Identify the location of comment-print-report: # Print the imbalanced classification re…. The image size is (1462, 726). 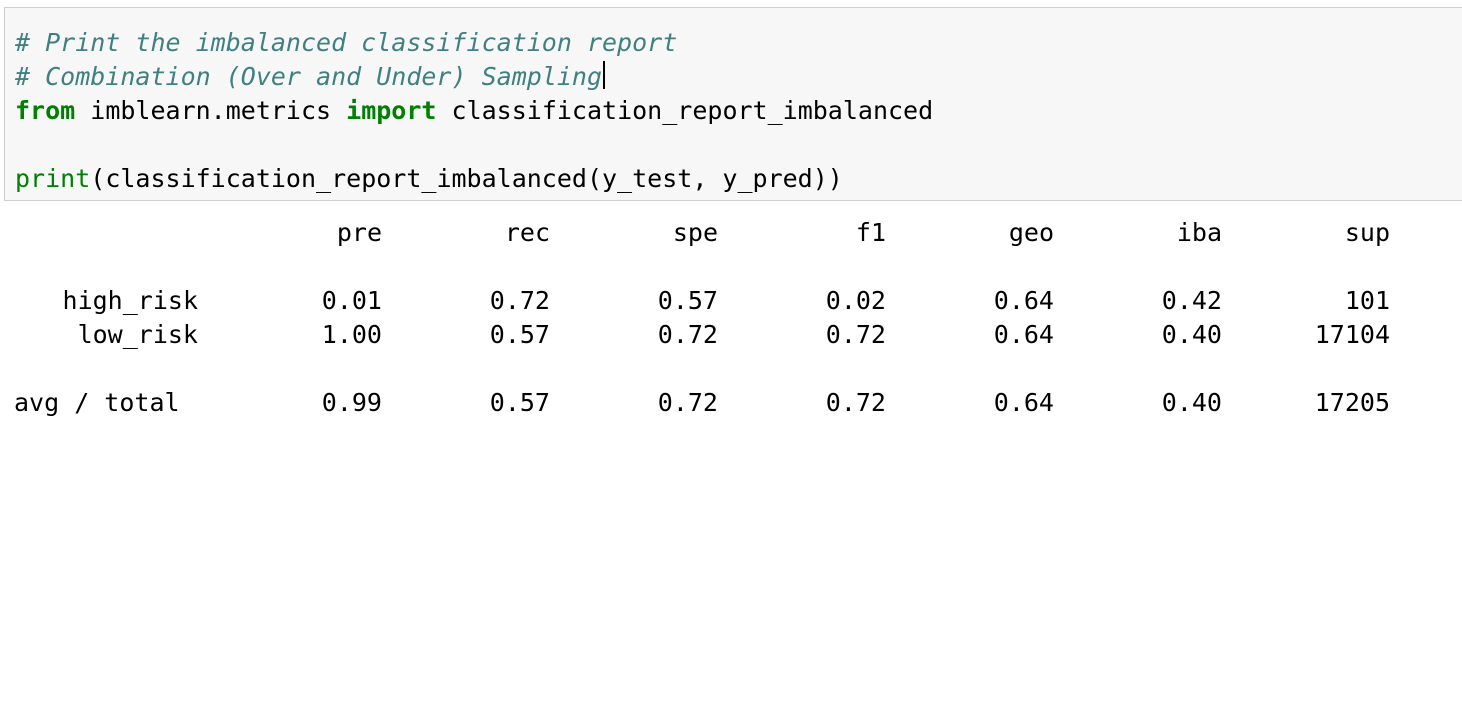
(346, 42).